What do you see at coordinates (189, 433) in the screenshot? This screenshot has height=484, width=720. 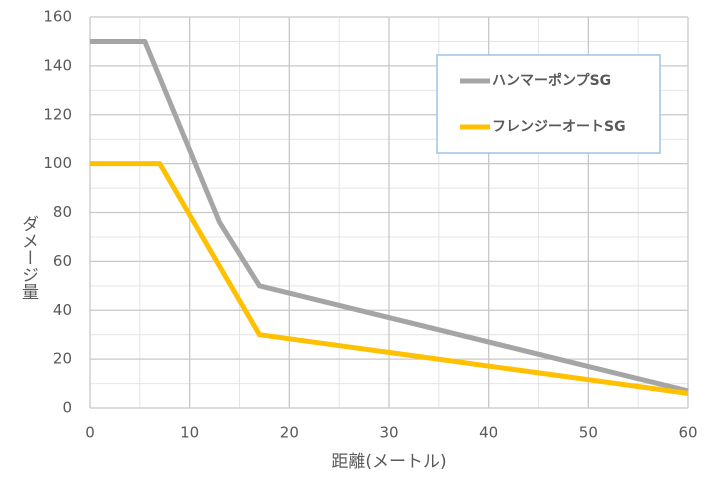 I see `x-tick-label: 10` at bounding box center [189, 433].